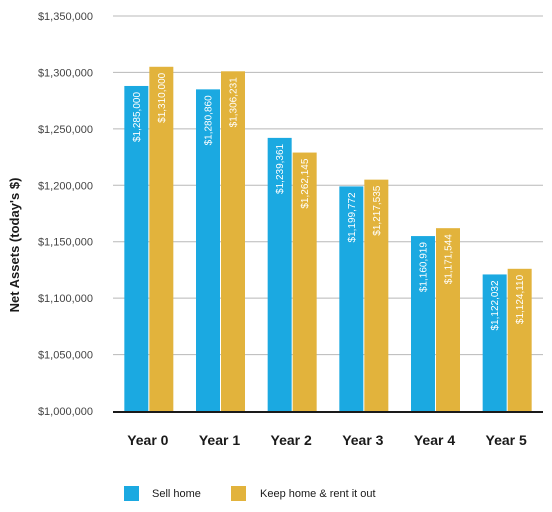  I want to click on bar-data-label: $1,262,145, so click(305, 183).